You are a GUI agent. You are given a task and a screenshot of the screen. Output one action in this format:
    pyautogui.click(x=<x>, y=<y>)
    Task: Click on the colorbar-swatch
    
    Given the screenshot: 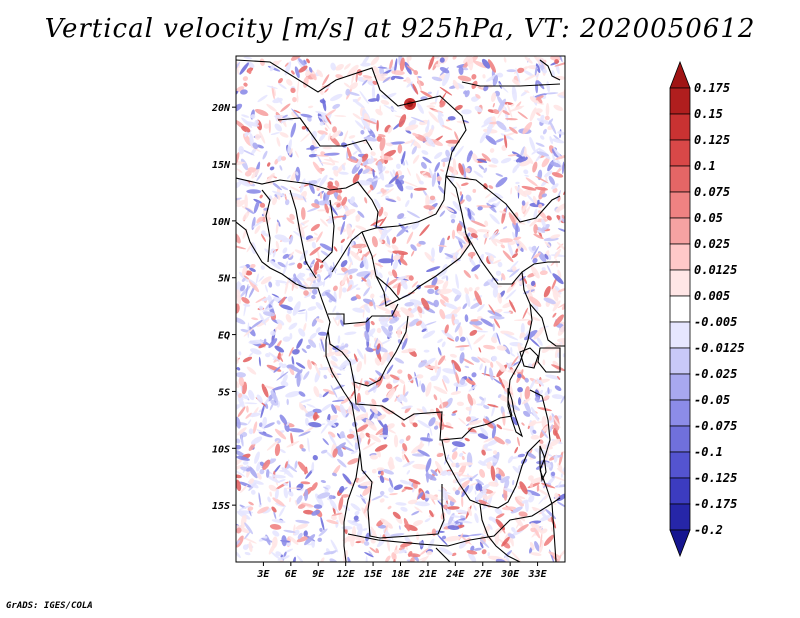 What is the action you would take?
    pyautogui.click(x=680, y=491)
    